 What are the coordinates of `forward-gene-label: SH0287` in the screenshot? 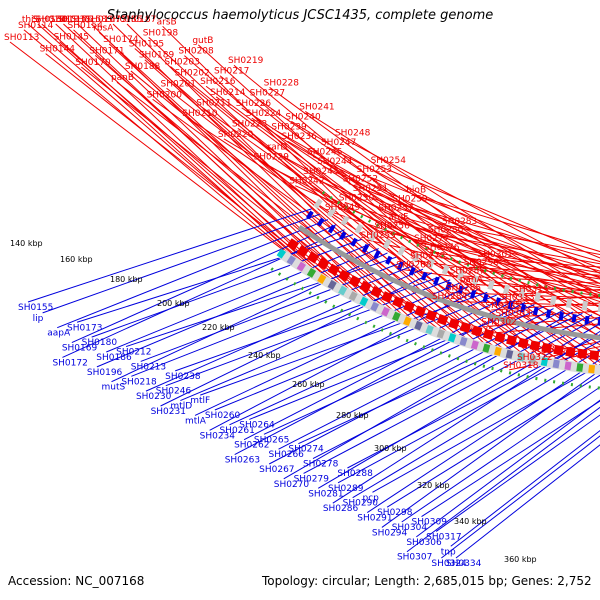 It's located at (467, 272).